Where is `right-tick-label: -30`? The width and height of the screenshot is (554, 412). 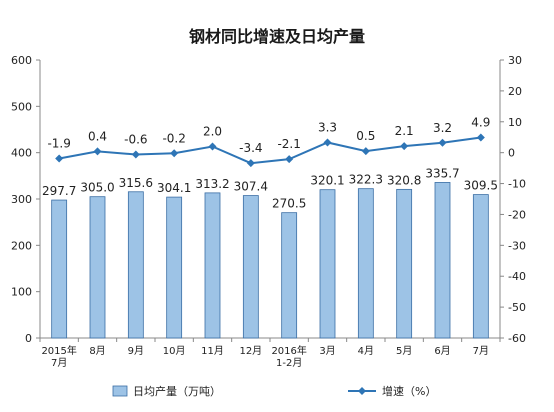 right-tick-label: -30 is located at coordinates (517, 245).